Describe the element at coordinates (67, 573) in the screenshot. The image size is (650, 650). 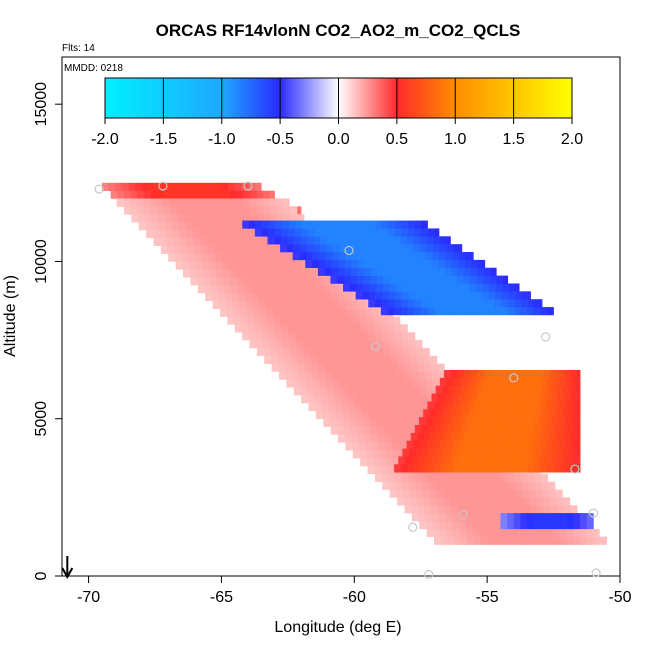
I see `marker-head` at that location.